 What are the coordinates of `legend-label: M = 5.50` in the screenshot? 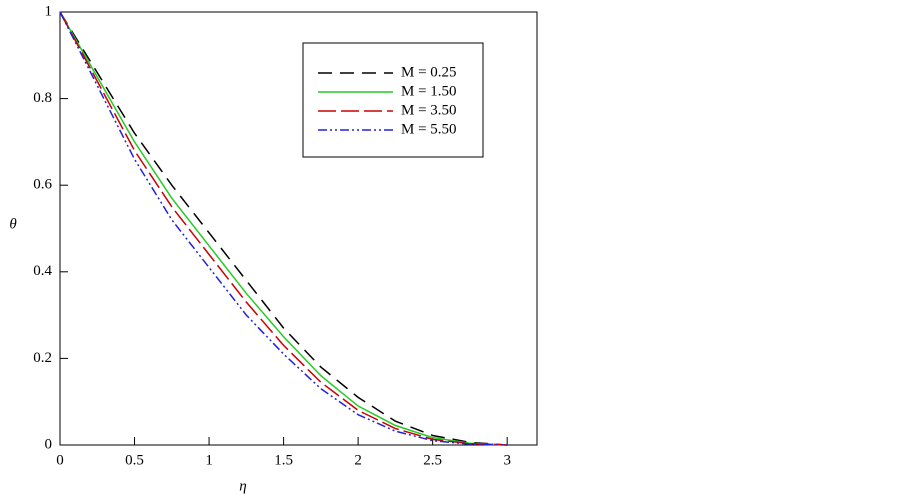 It's located at (429, 129).